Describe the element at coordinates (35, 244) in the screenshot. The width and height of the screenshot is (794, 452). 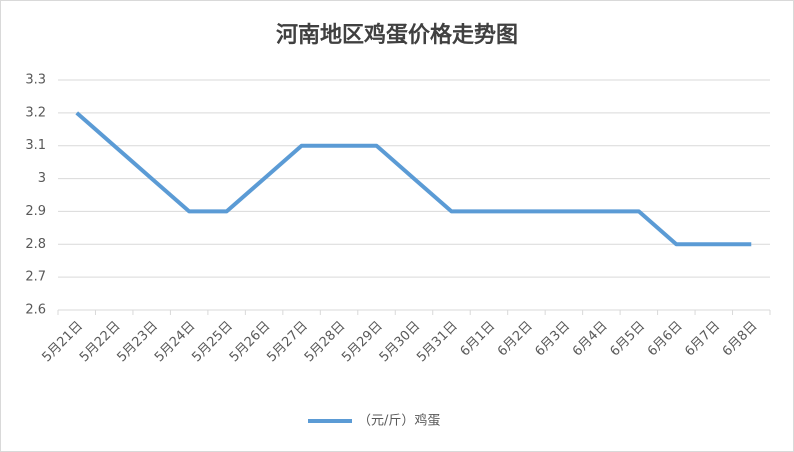
I see `y-tick-label: 2.8` at that location.